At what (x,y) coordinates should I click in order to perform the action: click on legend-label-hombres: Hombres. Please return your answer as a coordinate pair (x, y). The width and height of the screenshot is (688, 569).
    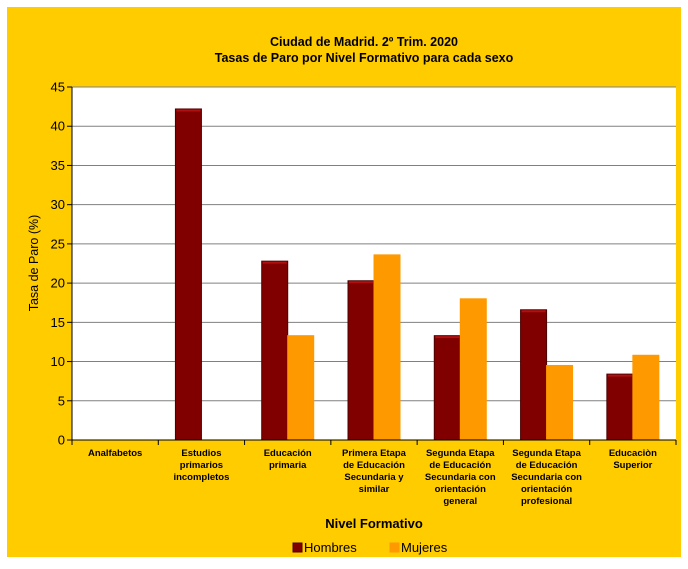
    Looking at the image, I should click on (330, 547).